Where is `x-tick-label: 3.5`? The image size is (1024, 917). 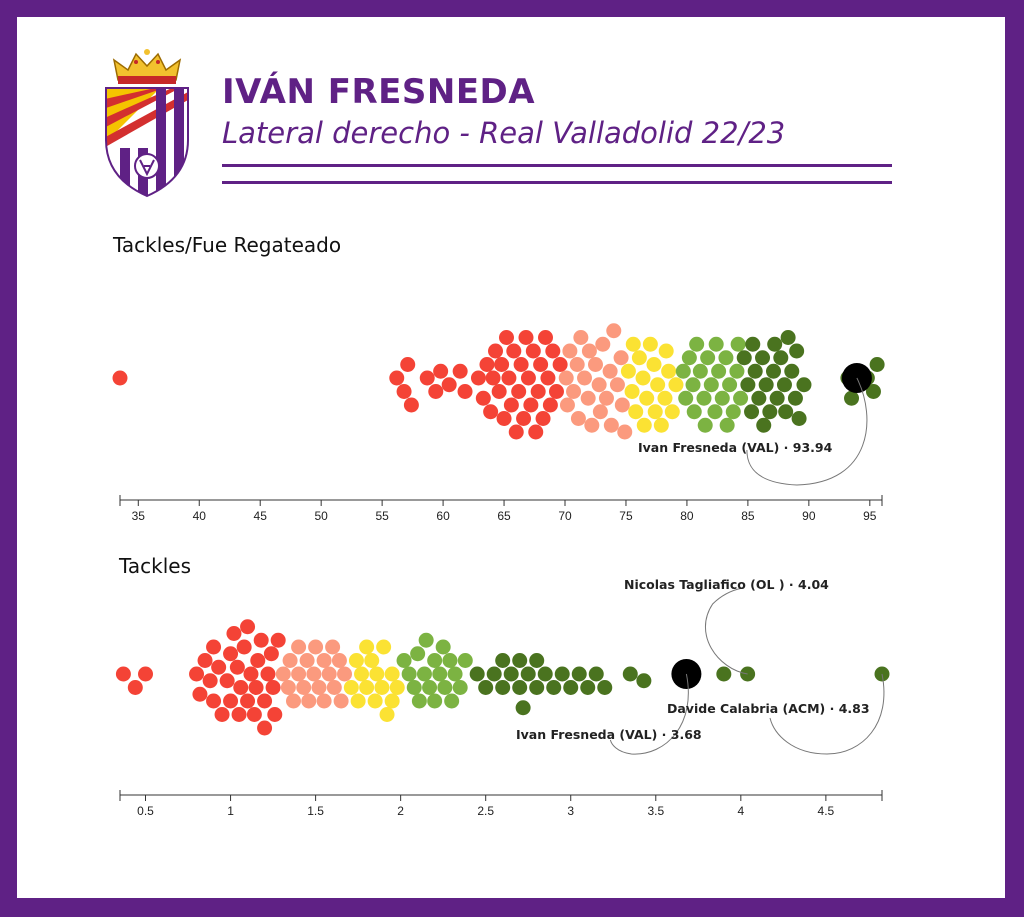
x-tick-label: 3.5 is located at coordinates (655, 811).